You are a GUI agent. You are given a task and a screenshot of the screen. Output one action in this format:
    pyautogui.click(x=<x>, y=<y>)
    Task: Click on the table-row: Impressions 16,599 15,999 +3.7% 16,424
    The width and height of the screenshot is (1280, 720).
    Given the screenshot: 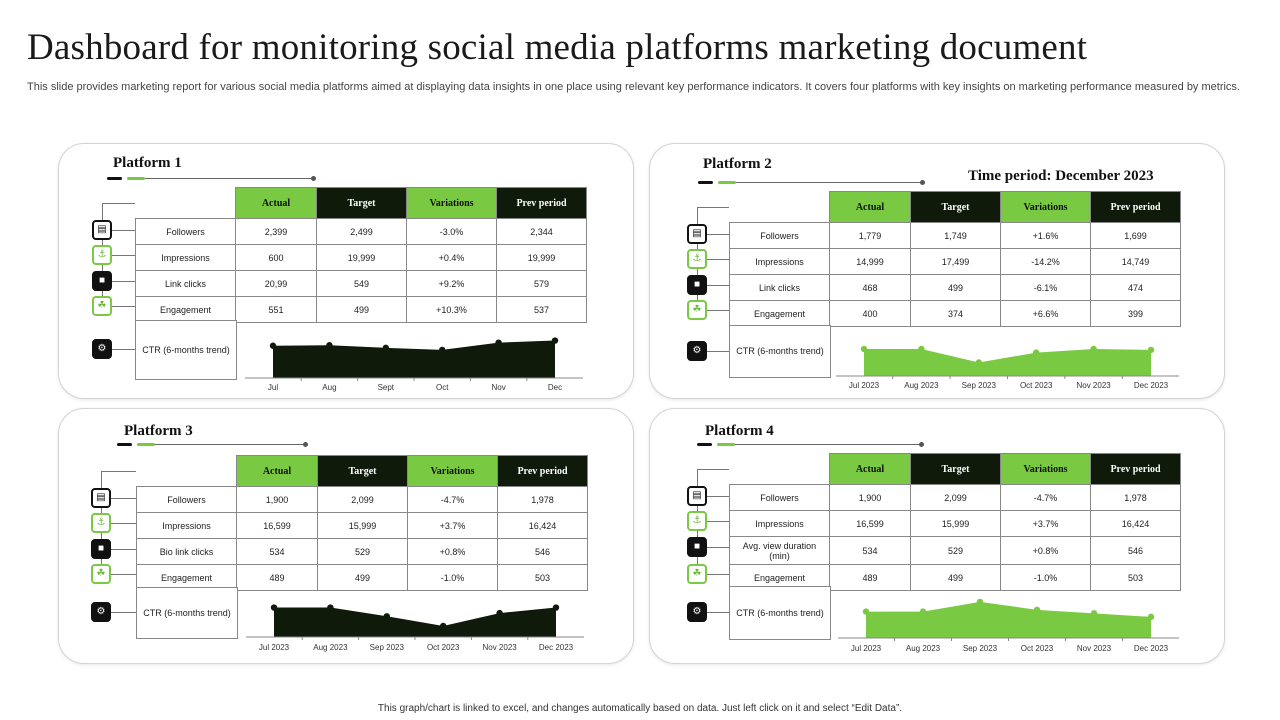 What is the action you would take?
    pyautogui.click(x=362, y=525)
    